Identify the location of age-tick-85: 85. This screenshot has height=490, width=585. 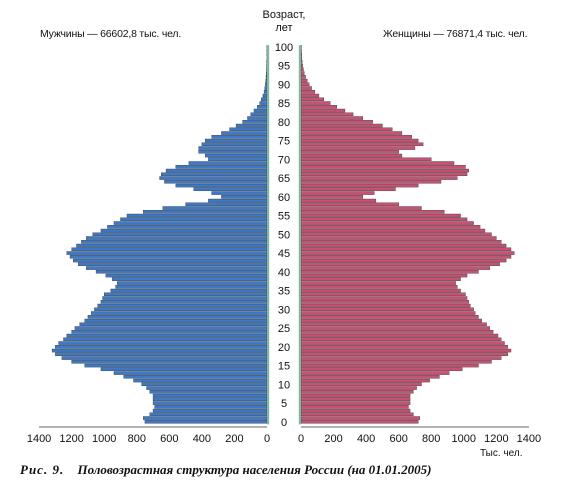
(284, 104).